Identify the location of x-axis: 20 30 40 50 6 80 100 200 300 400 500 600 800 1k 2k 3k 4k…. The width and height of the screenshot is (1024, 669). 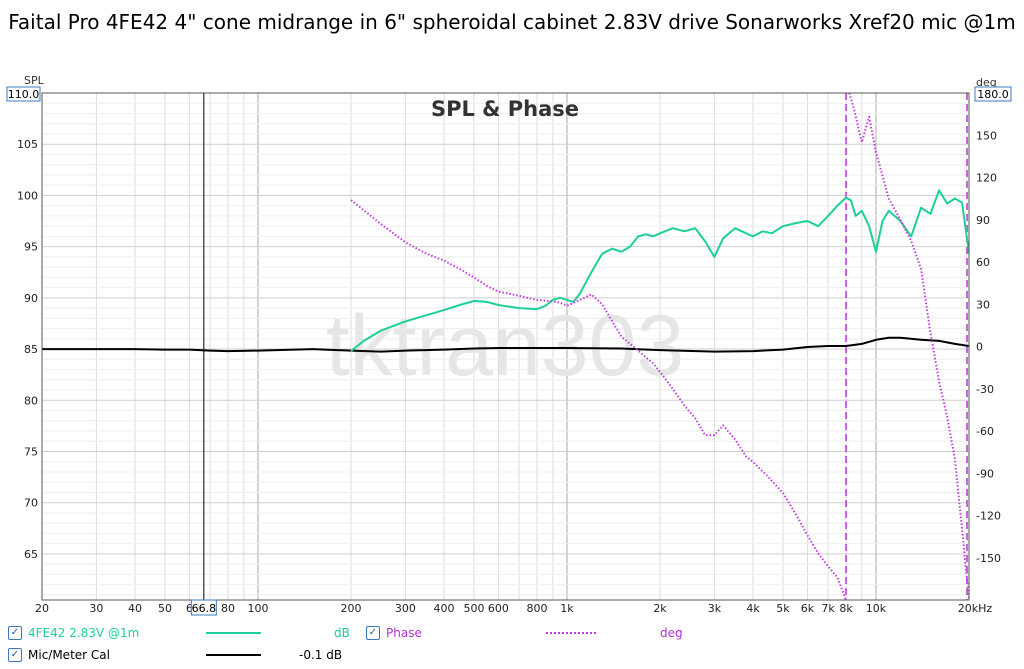
(513, 608).